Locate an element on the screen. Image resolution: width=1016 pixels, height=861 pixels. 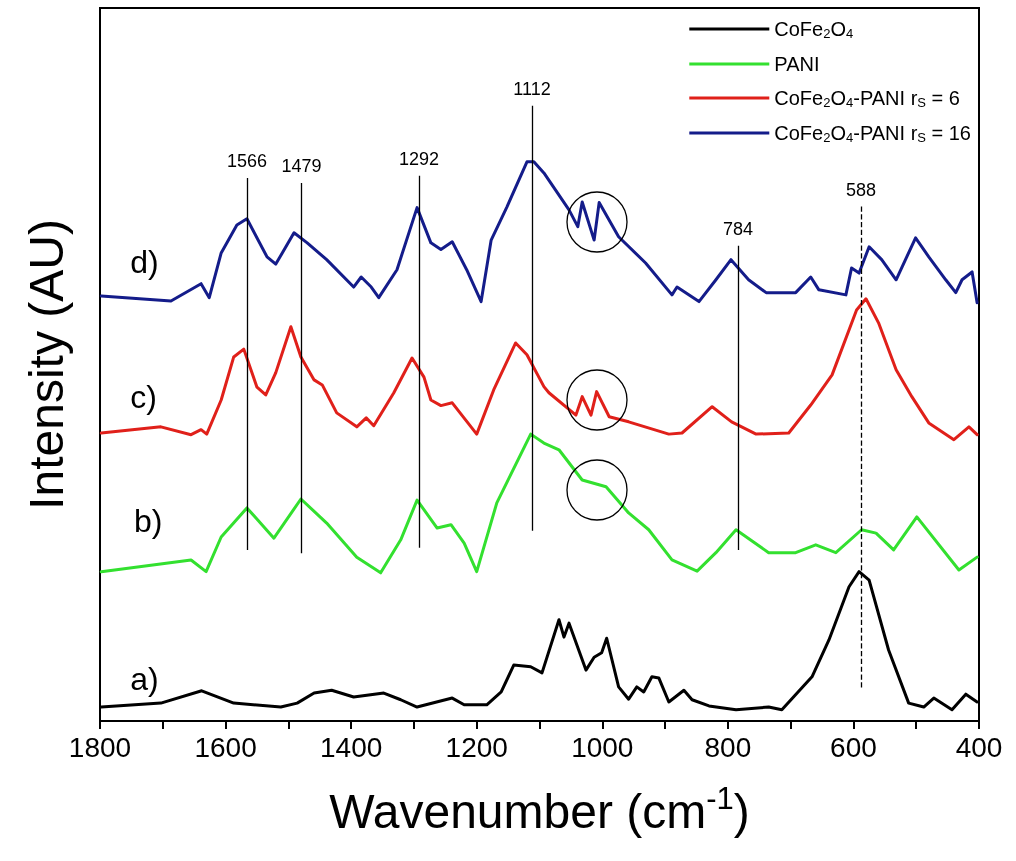
x-tick-label: 1600 is located at coordinates (225, 747).